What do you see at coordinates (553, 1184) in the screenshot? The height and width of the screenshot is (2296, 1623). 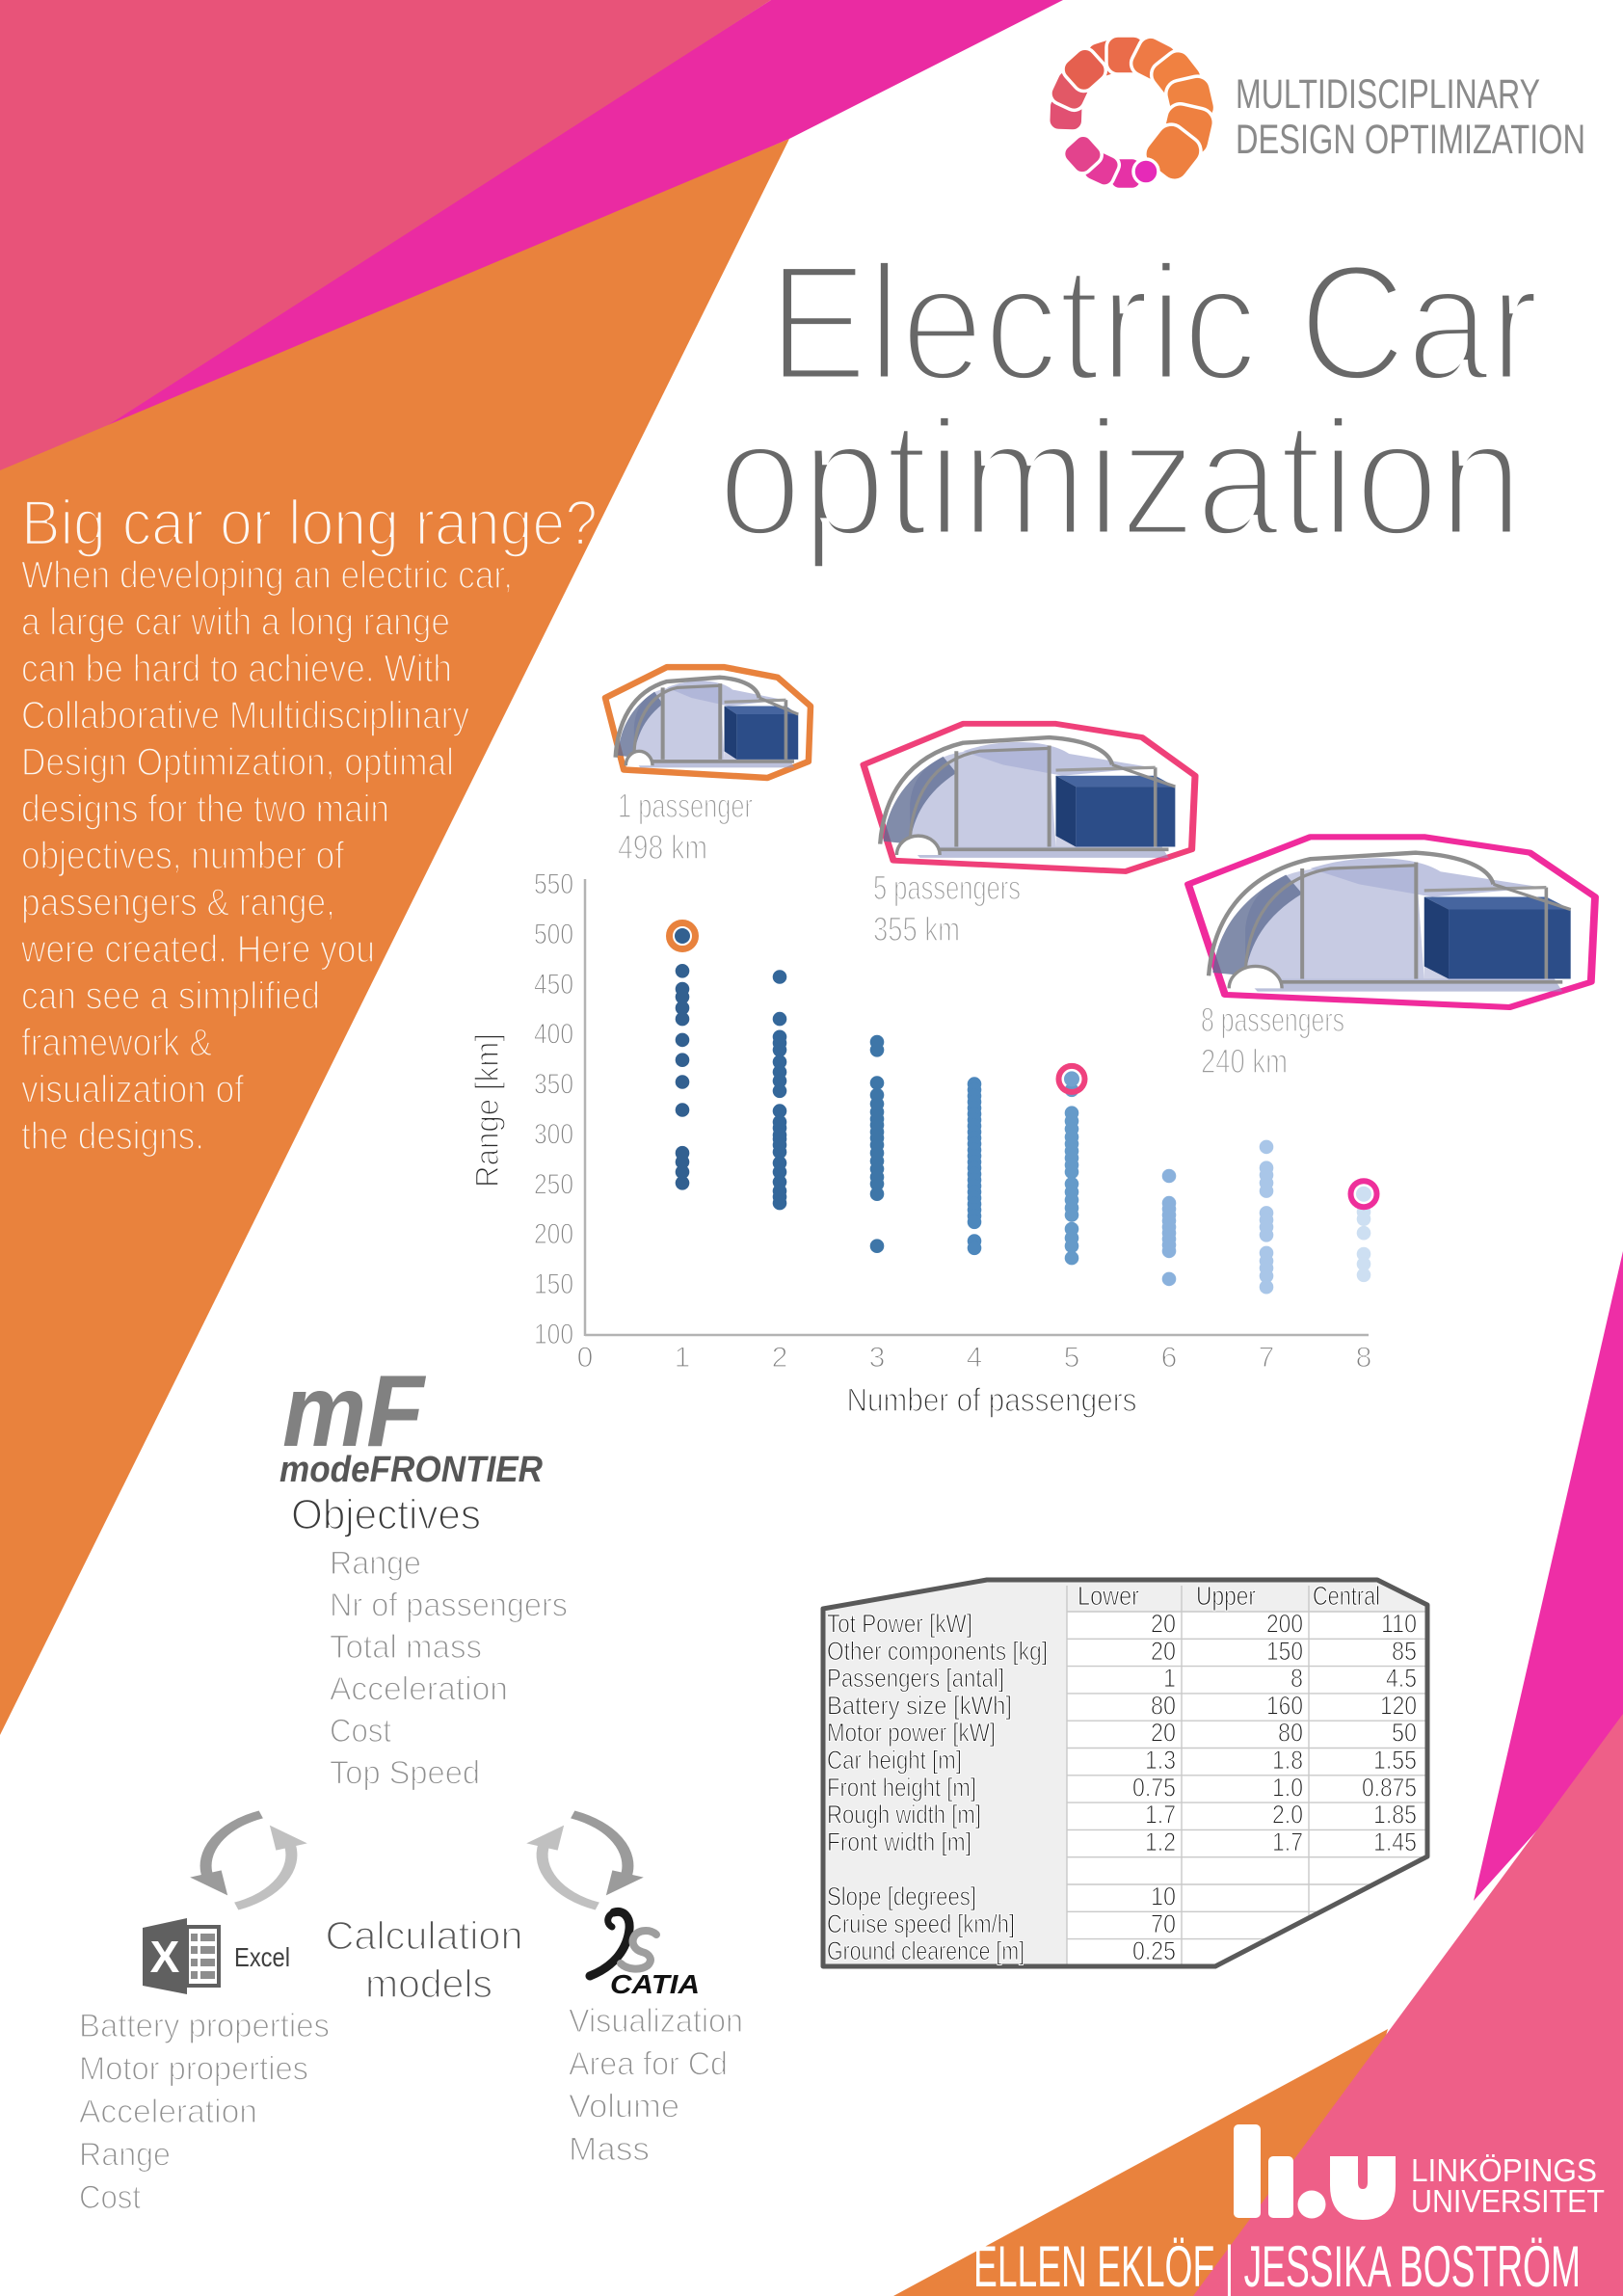 I see `svg-text: 250` at bounding box center [553, 1184].